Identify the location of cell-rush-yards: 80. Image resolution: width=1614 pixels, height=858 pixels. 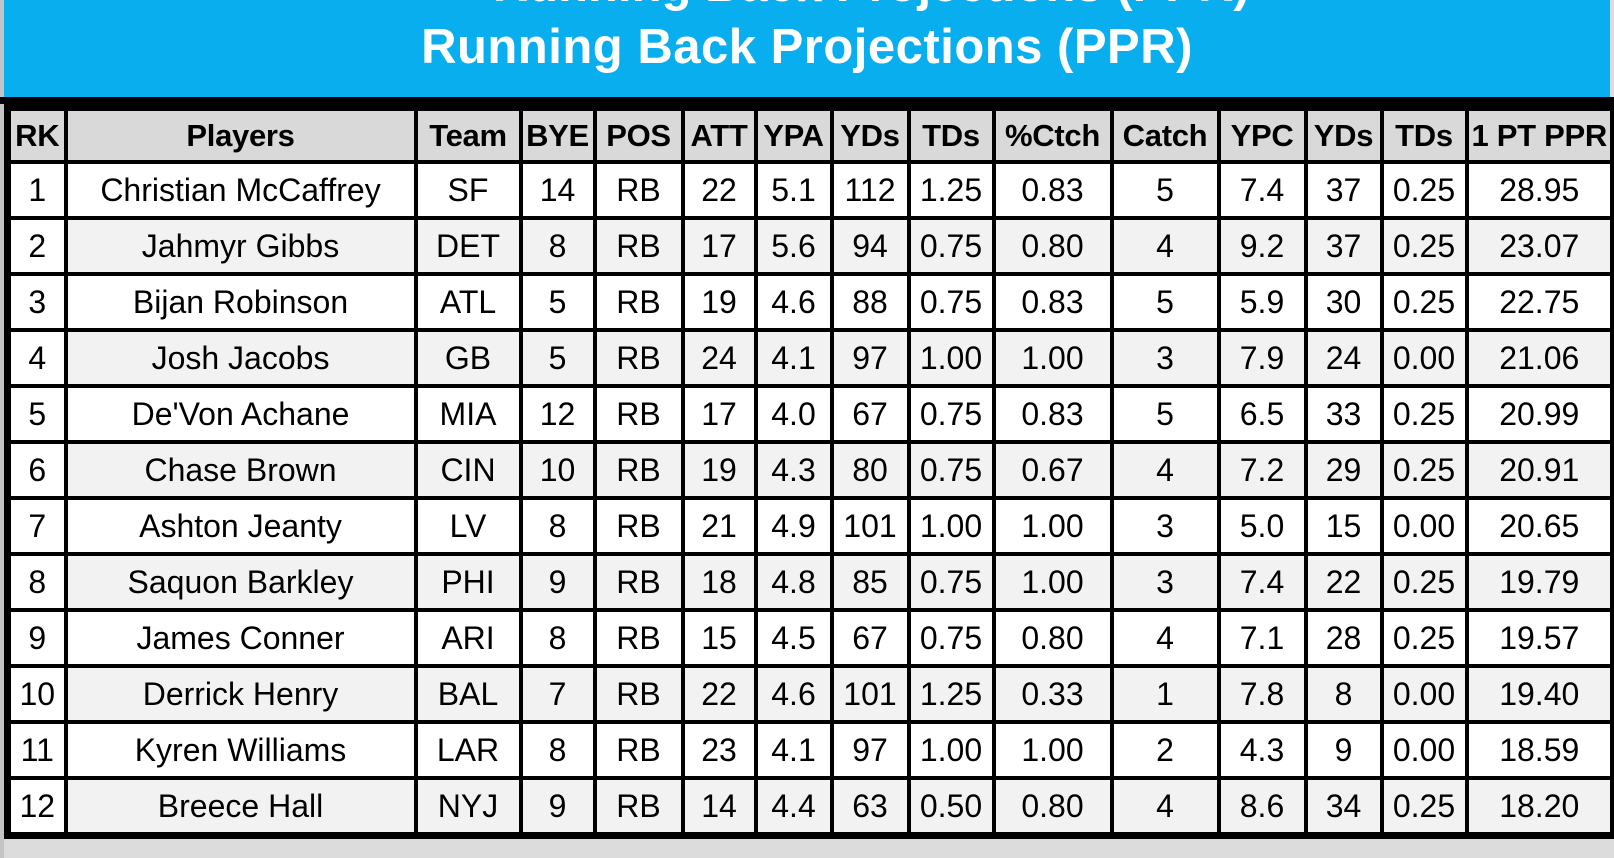
(870, 470).